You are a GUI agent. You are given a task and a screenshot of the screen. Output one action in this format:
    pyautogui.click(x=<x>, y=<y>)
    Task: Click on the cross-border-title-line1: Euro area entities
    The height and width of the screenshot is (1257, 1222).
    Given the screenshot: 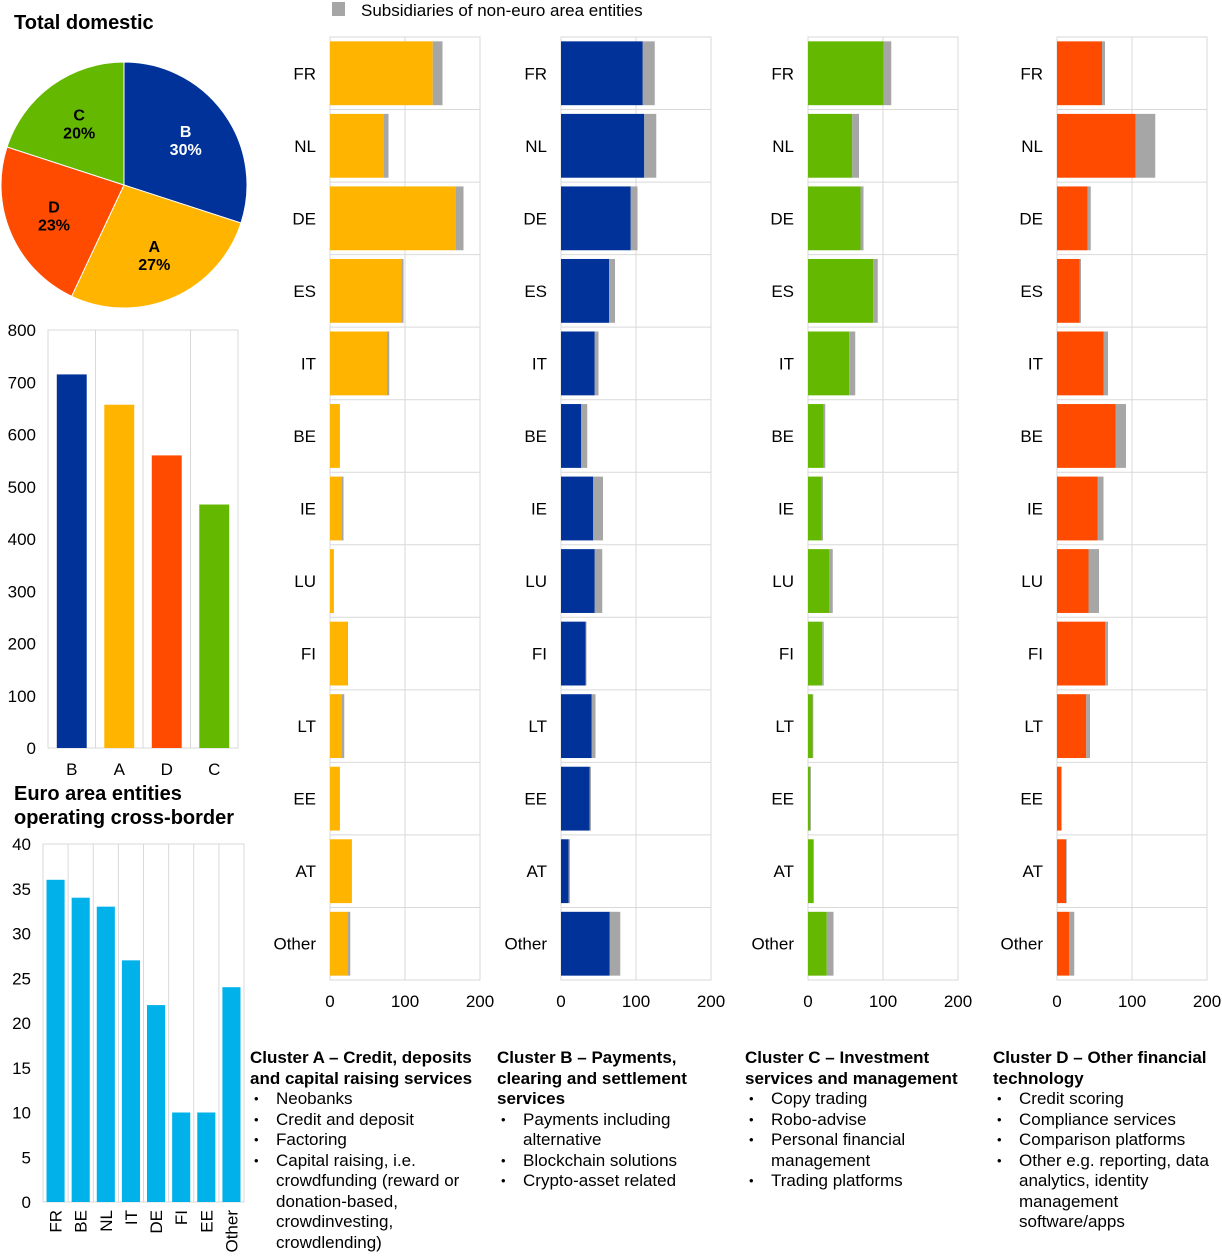 What is the action you would take?
    pyautogui.click(x=98, y=794)
    